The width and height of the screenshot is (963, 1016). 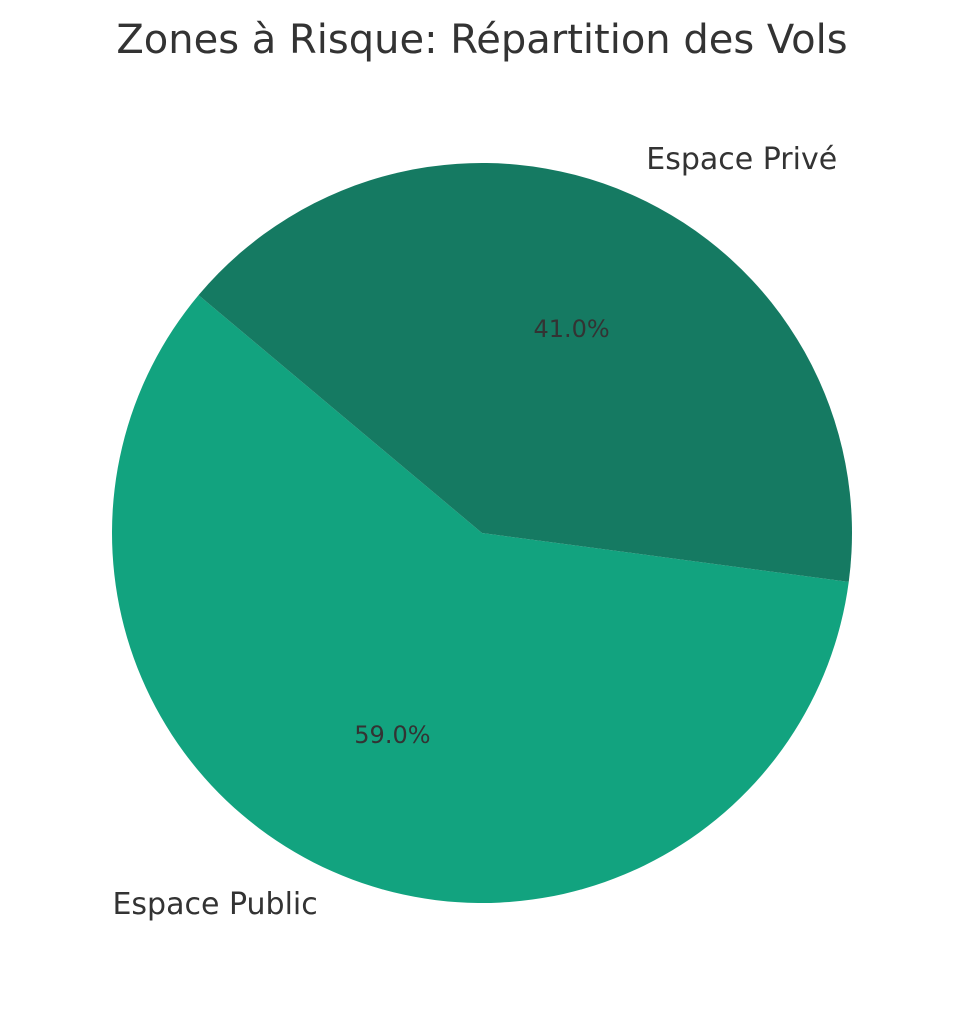 What do you see at coordinates (214, 904) in the screenshot?
I see `category-label: Espace Public` at bounding box center [214, 904].